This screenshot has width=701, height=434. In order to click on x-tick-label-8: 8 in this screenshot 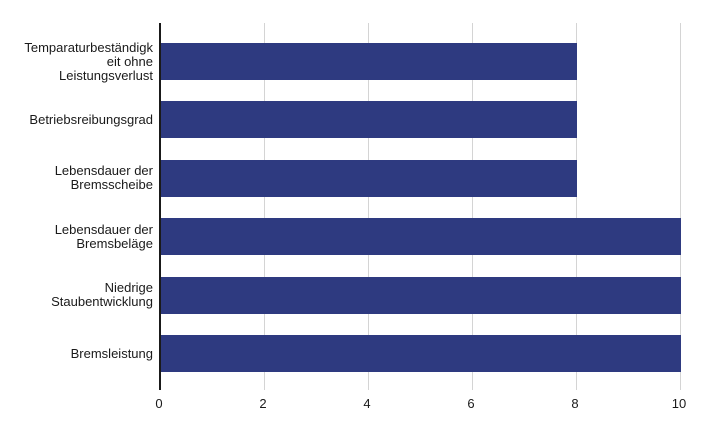, I will do `click(575, 403)`.